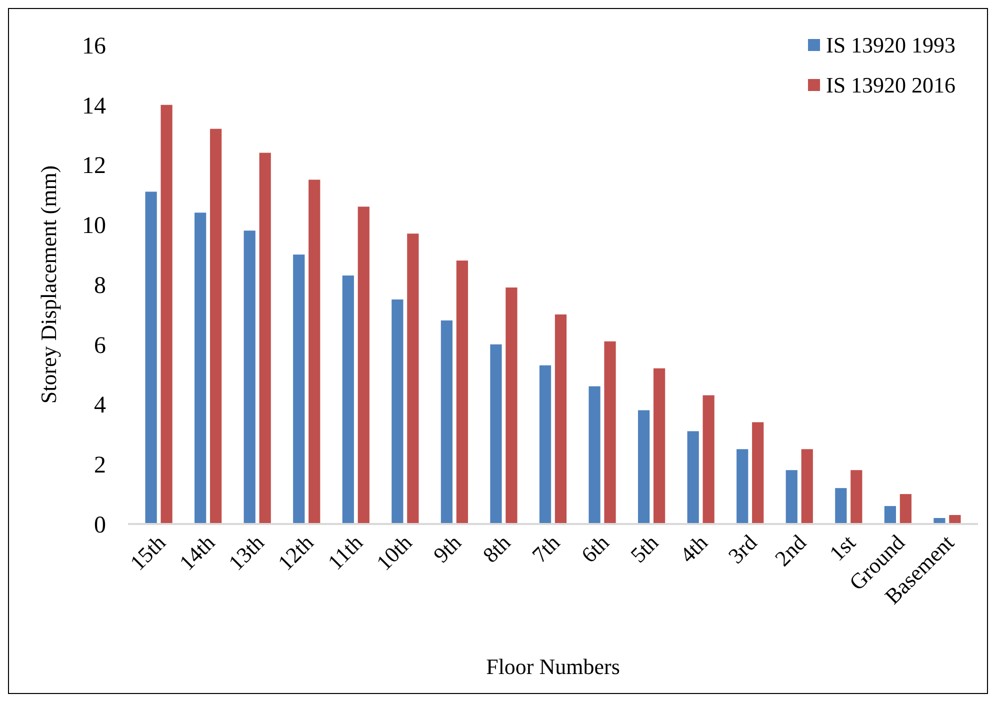 The image size is (996, 702). I want to click on x-tick-label: 10th, so click(394, 553).